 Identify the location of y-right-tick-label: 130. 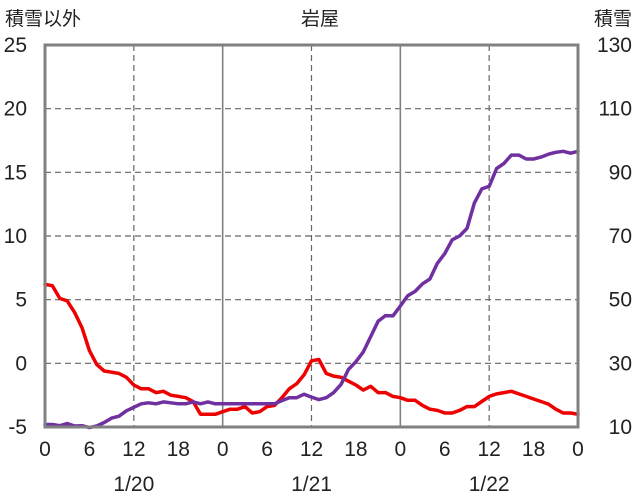
(614, 45).